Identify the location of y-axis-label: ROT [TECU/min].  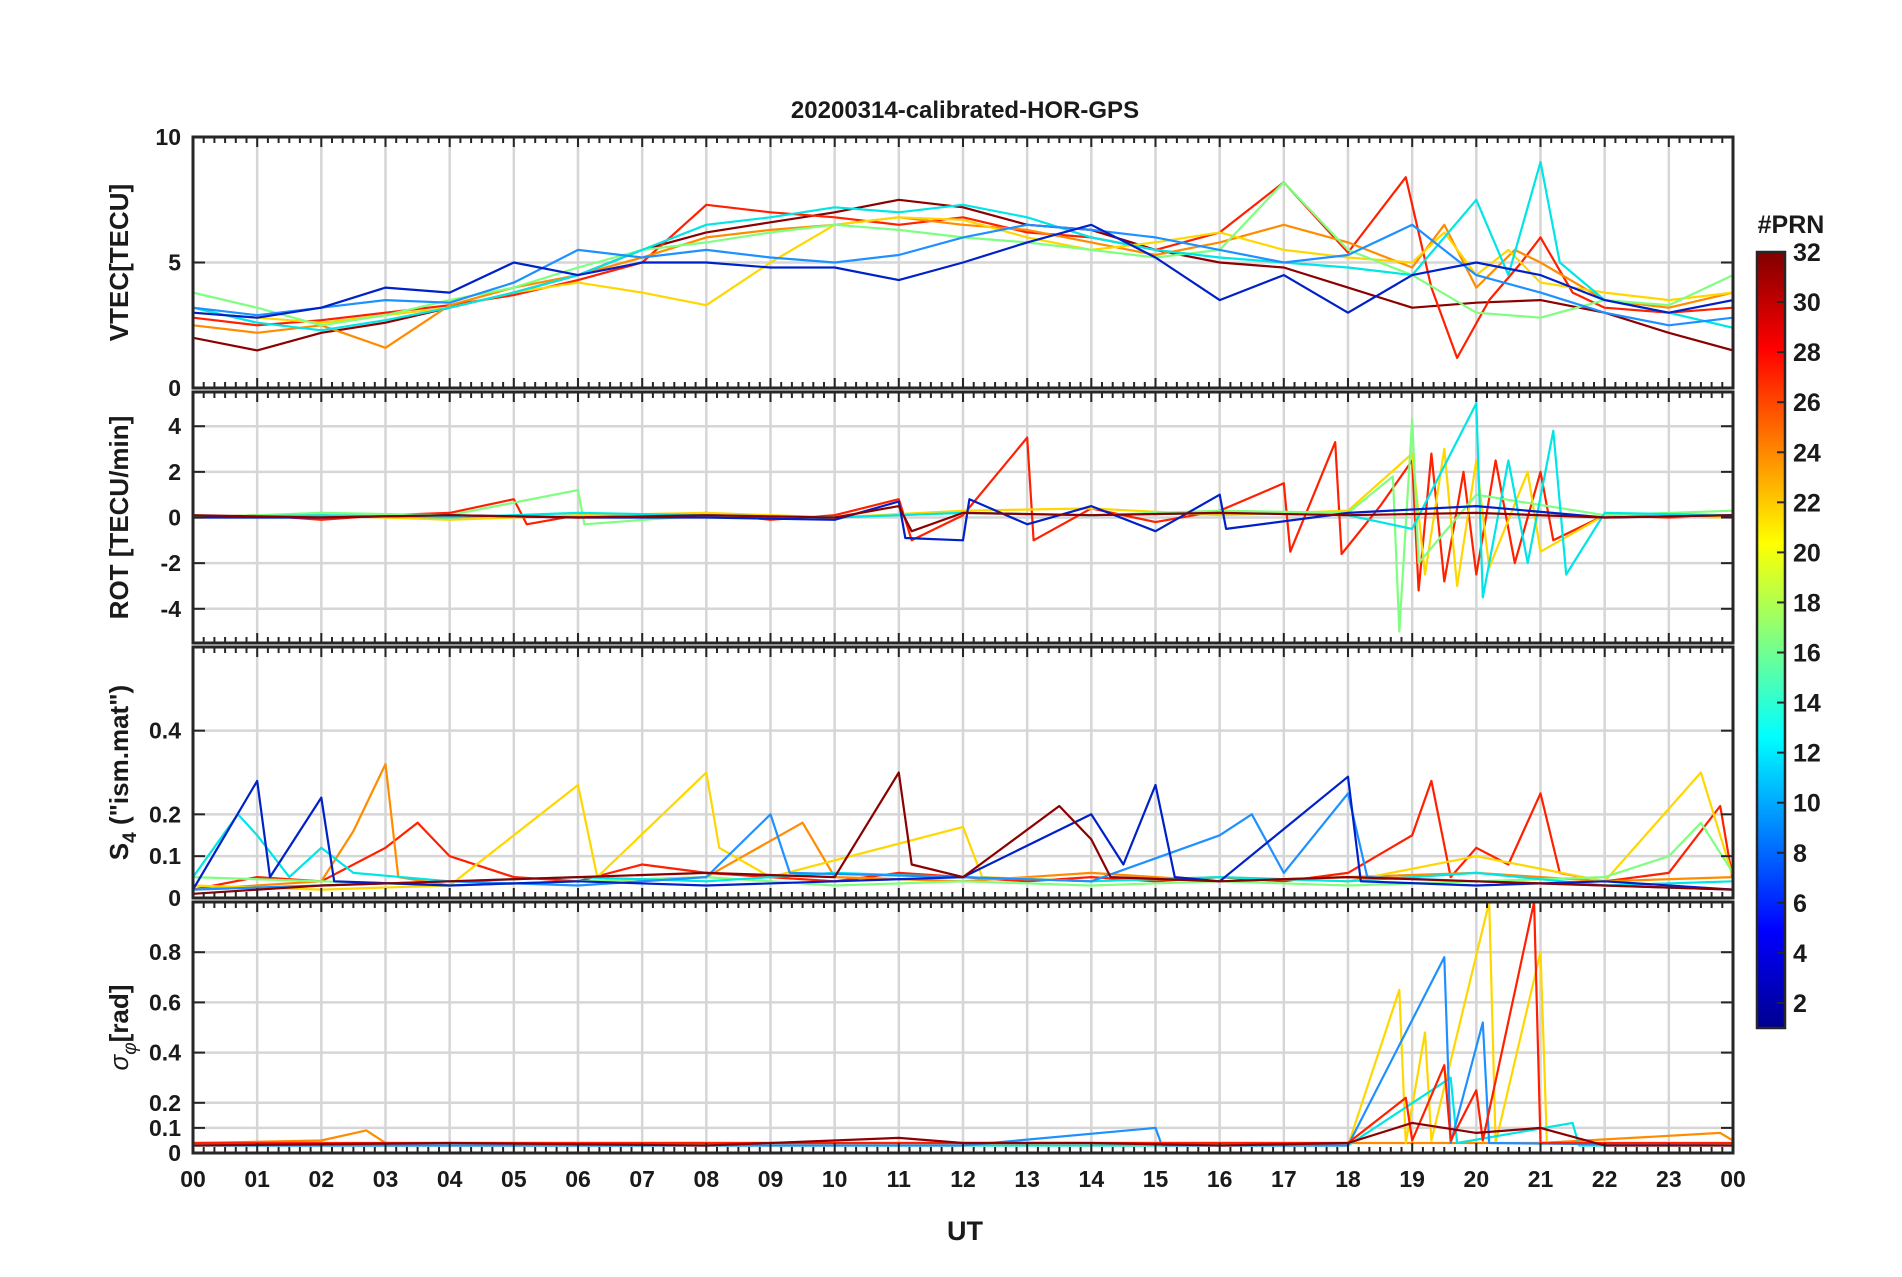
(119, 518).